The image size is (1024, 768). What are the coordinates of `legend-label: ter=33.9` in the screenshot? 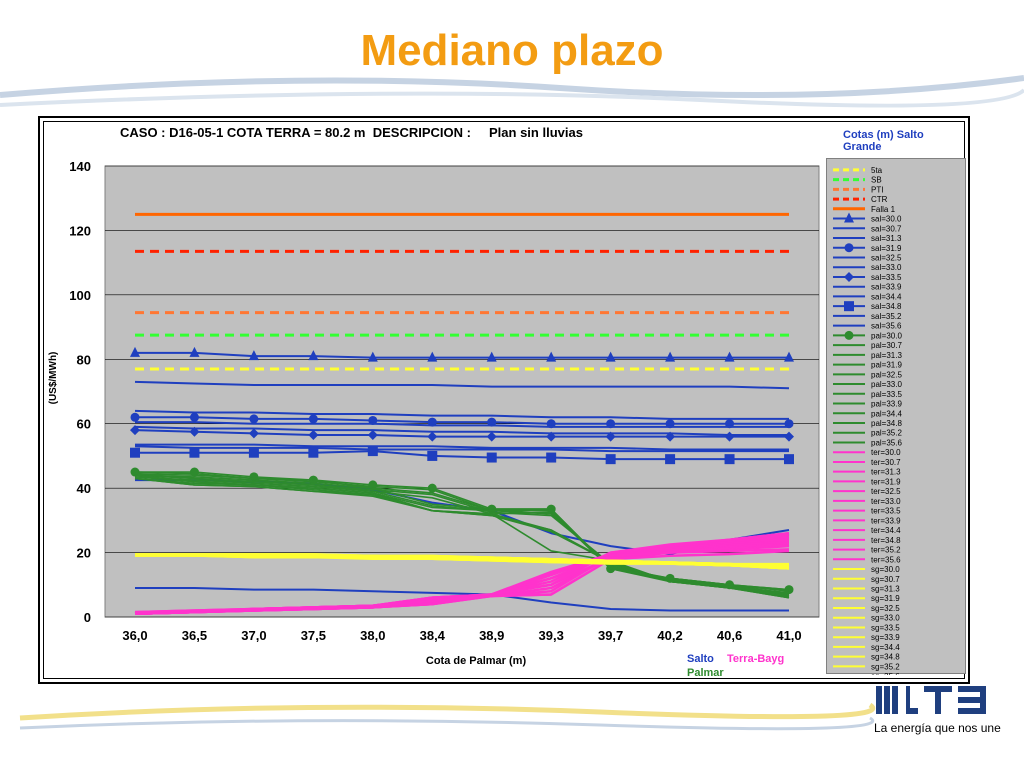 It's located at (886, 520).